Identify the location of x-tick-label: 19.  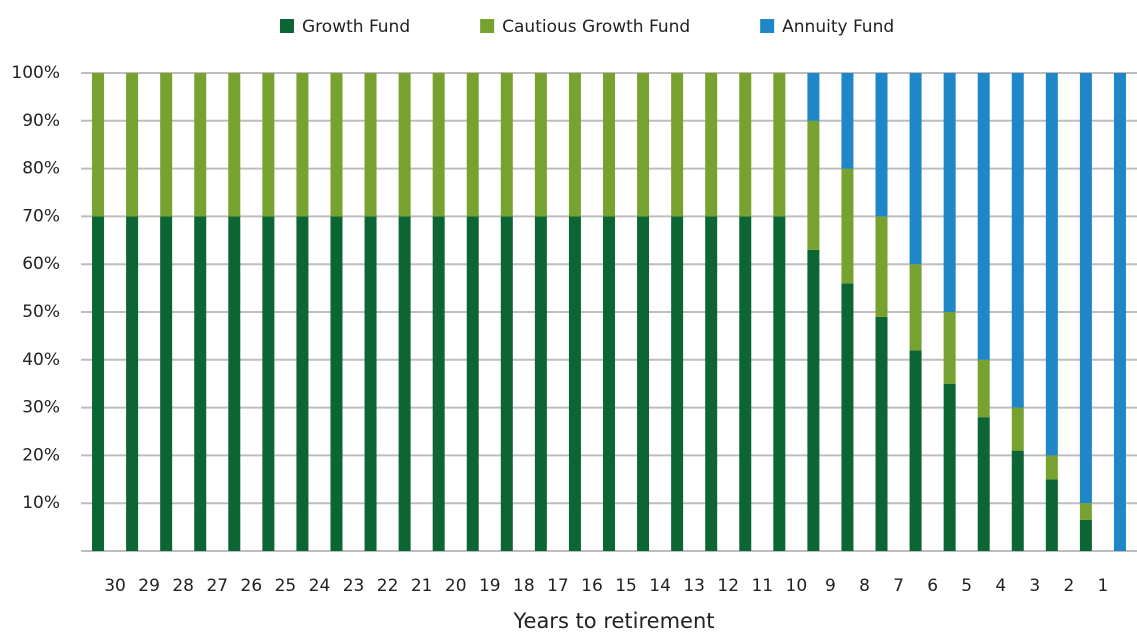
(490, 586).